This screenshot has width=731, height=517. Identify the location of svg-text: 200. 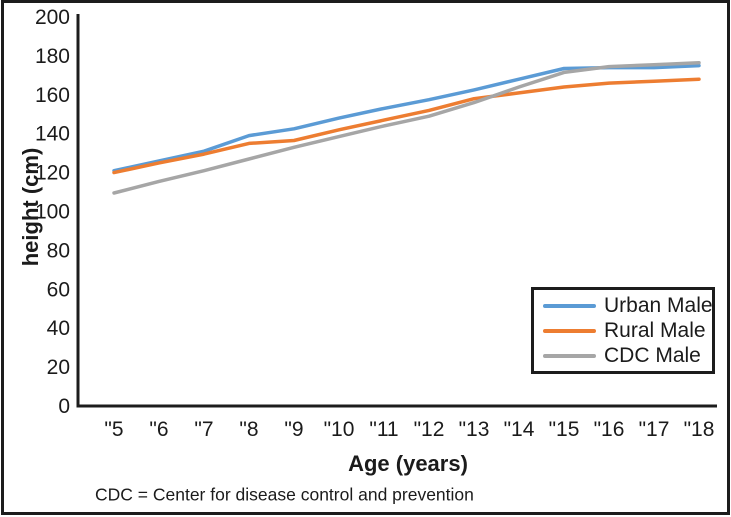
(52, 17).